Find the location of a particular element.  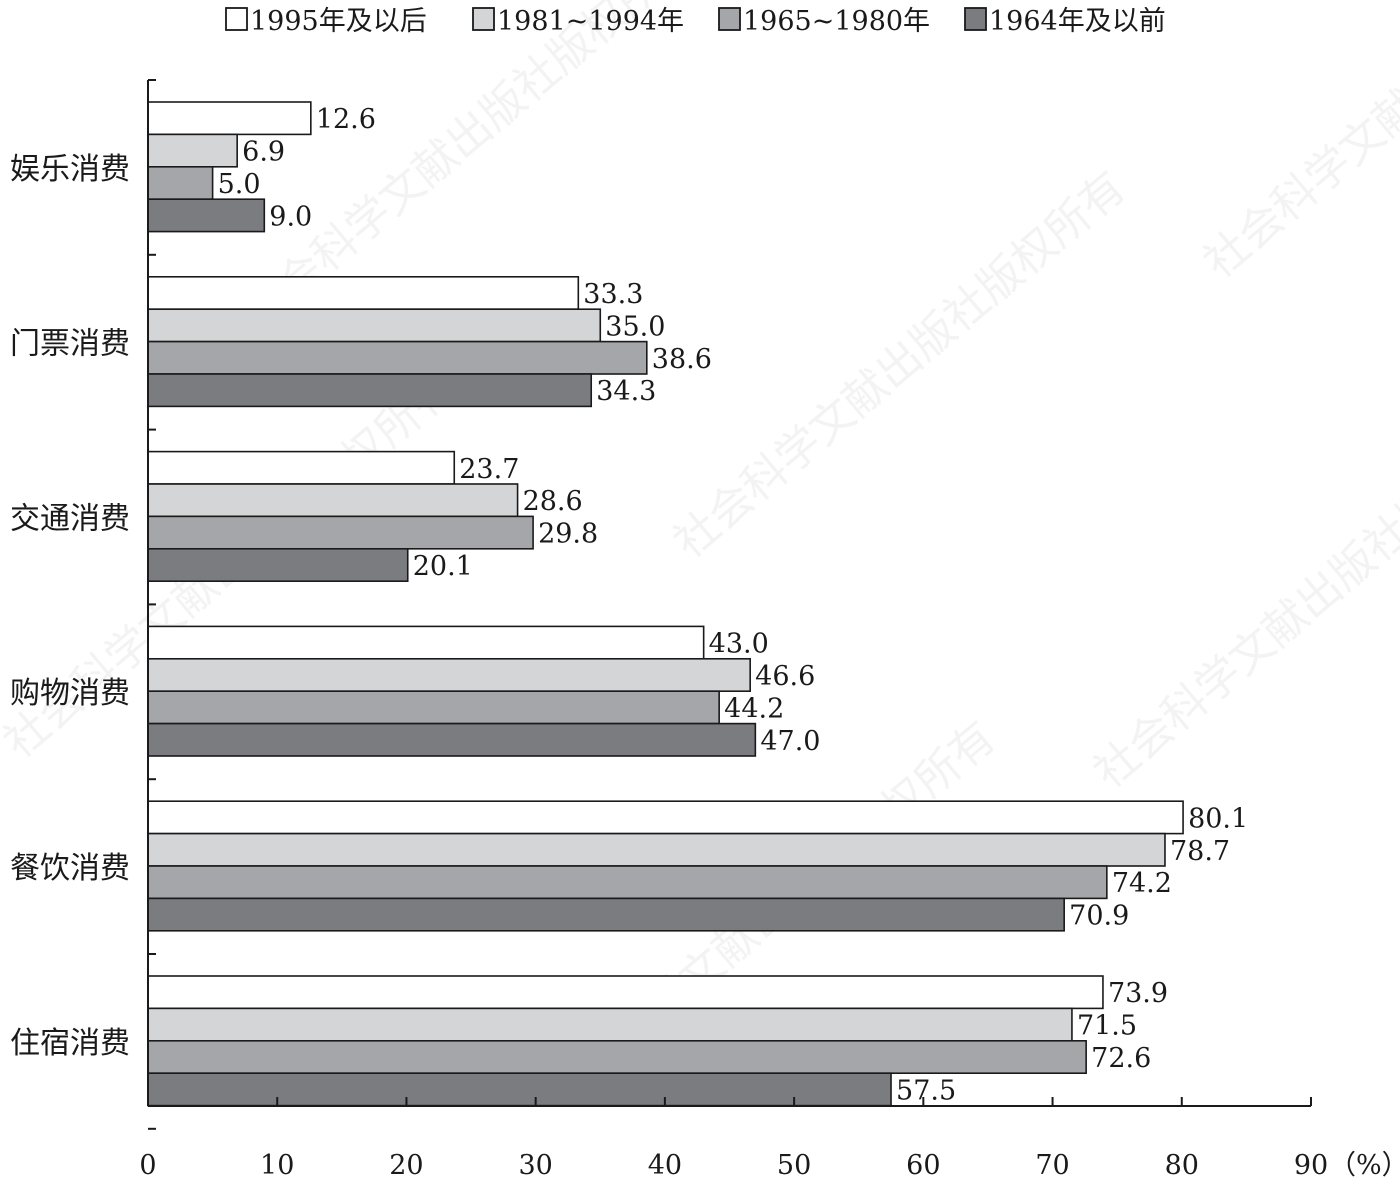

x-tick-label: 60 is located at coordinates (923, 1165).